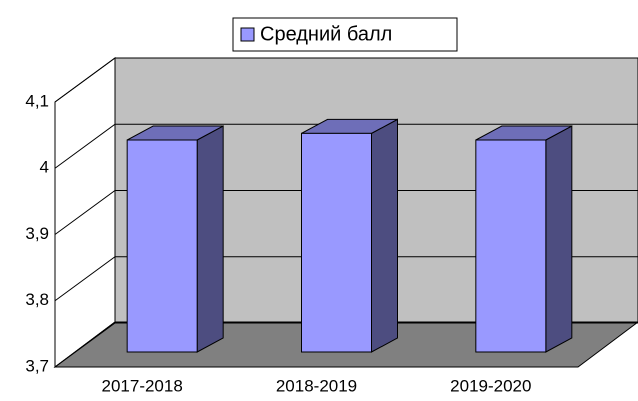  I want to click on y-tick-label: 4, so click(44, 167).